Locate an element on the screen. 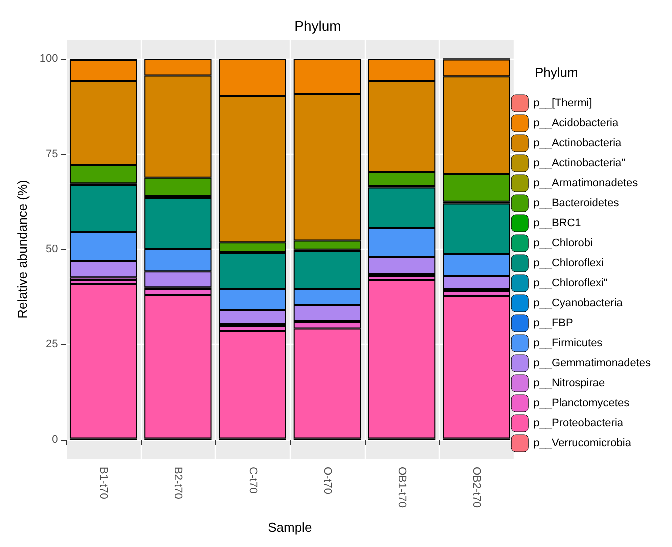 The image size is (672, 547). legend-title: Phylum is located at coordinates (556, 72).